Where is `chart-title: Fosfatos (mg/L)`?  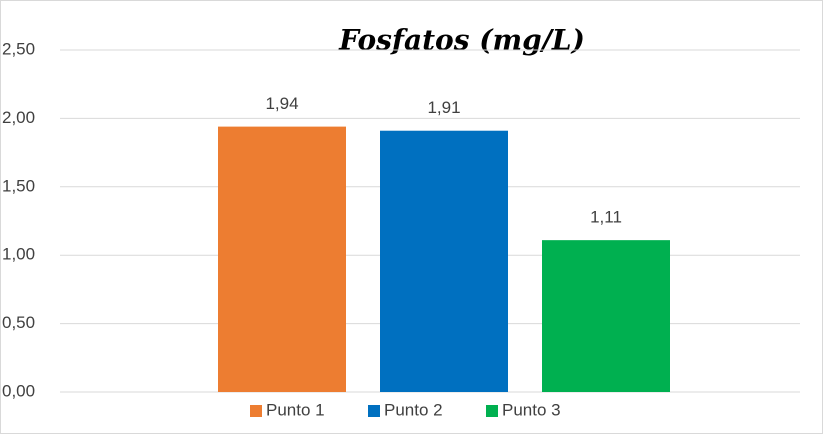
chart-title: Fosfatos (mg/L) is located at coordinates (461, 40).